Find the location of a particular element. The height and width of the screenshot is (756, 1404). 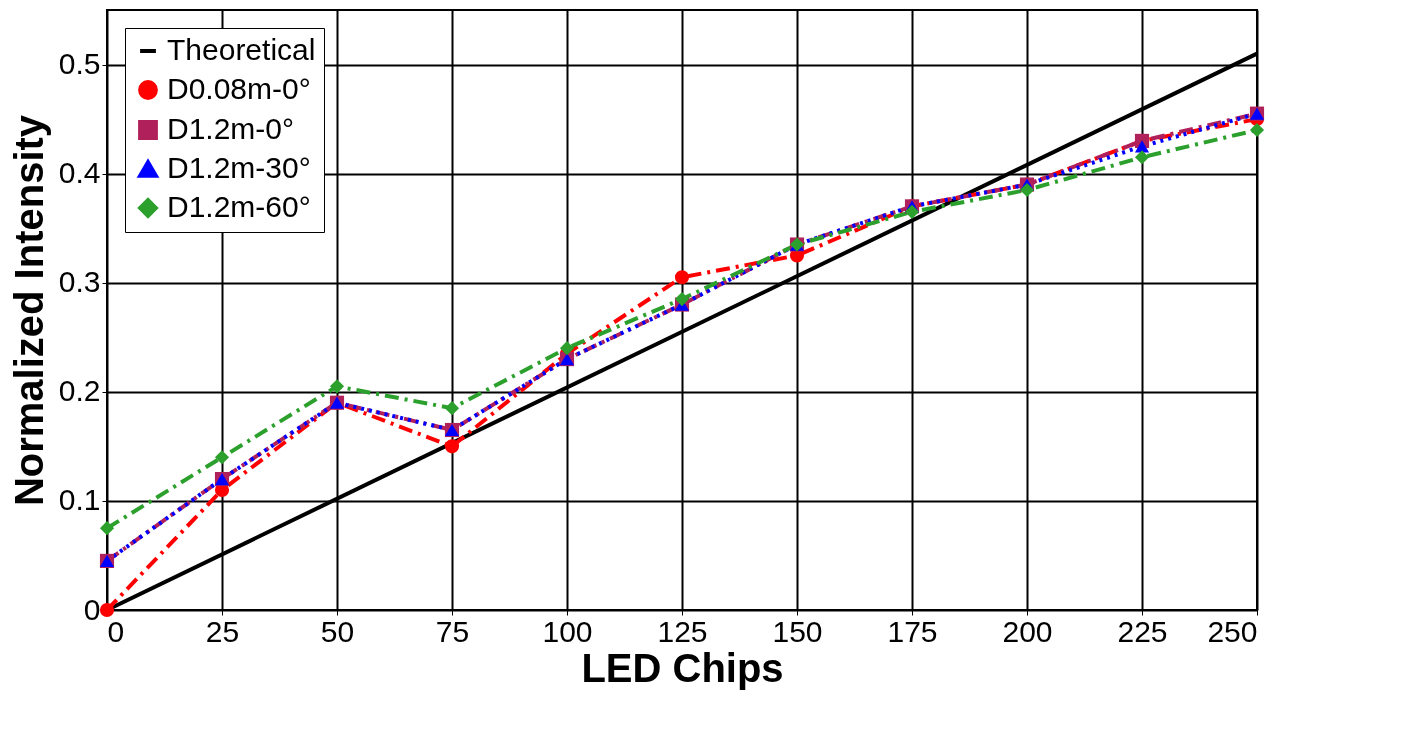

x-tick-label: 50 is located at coordinates (337, 631).